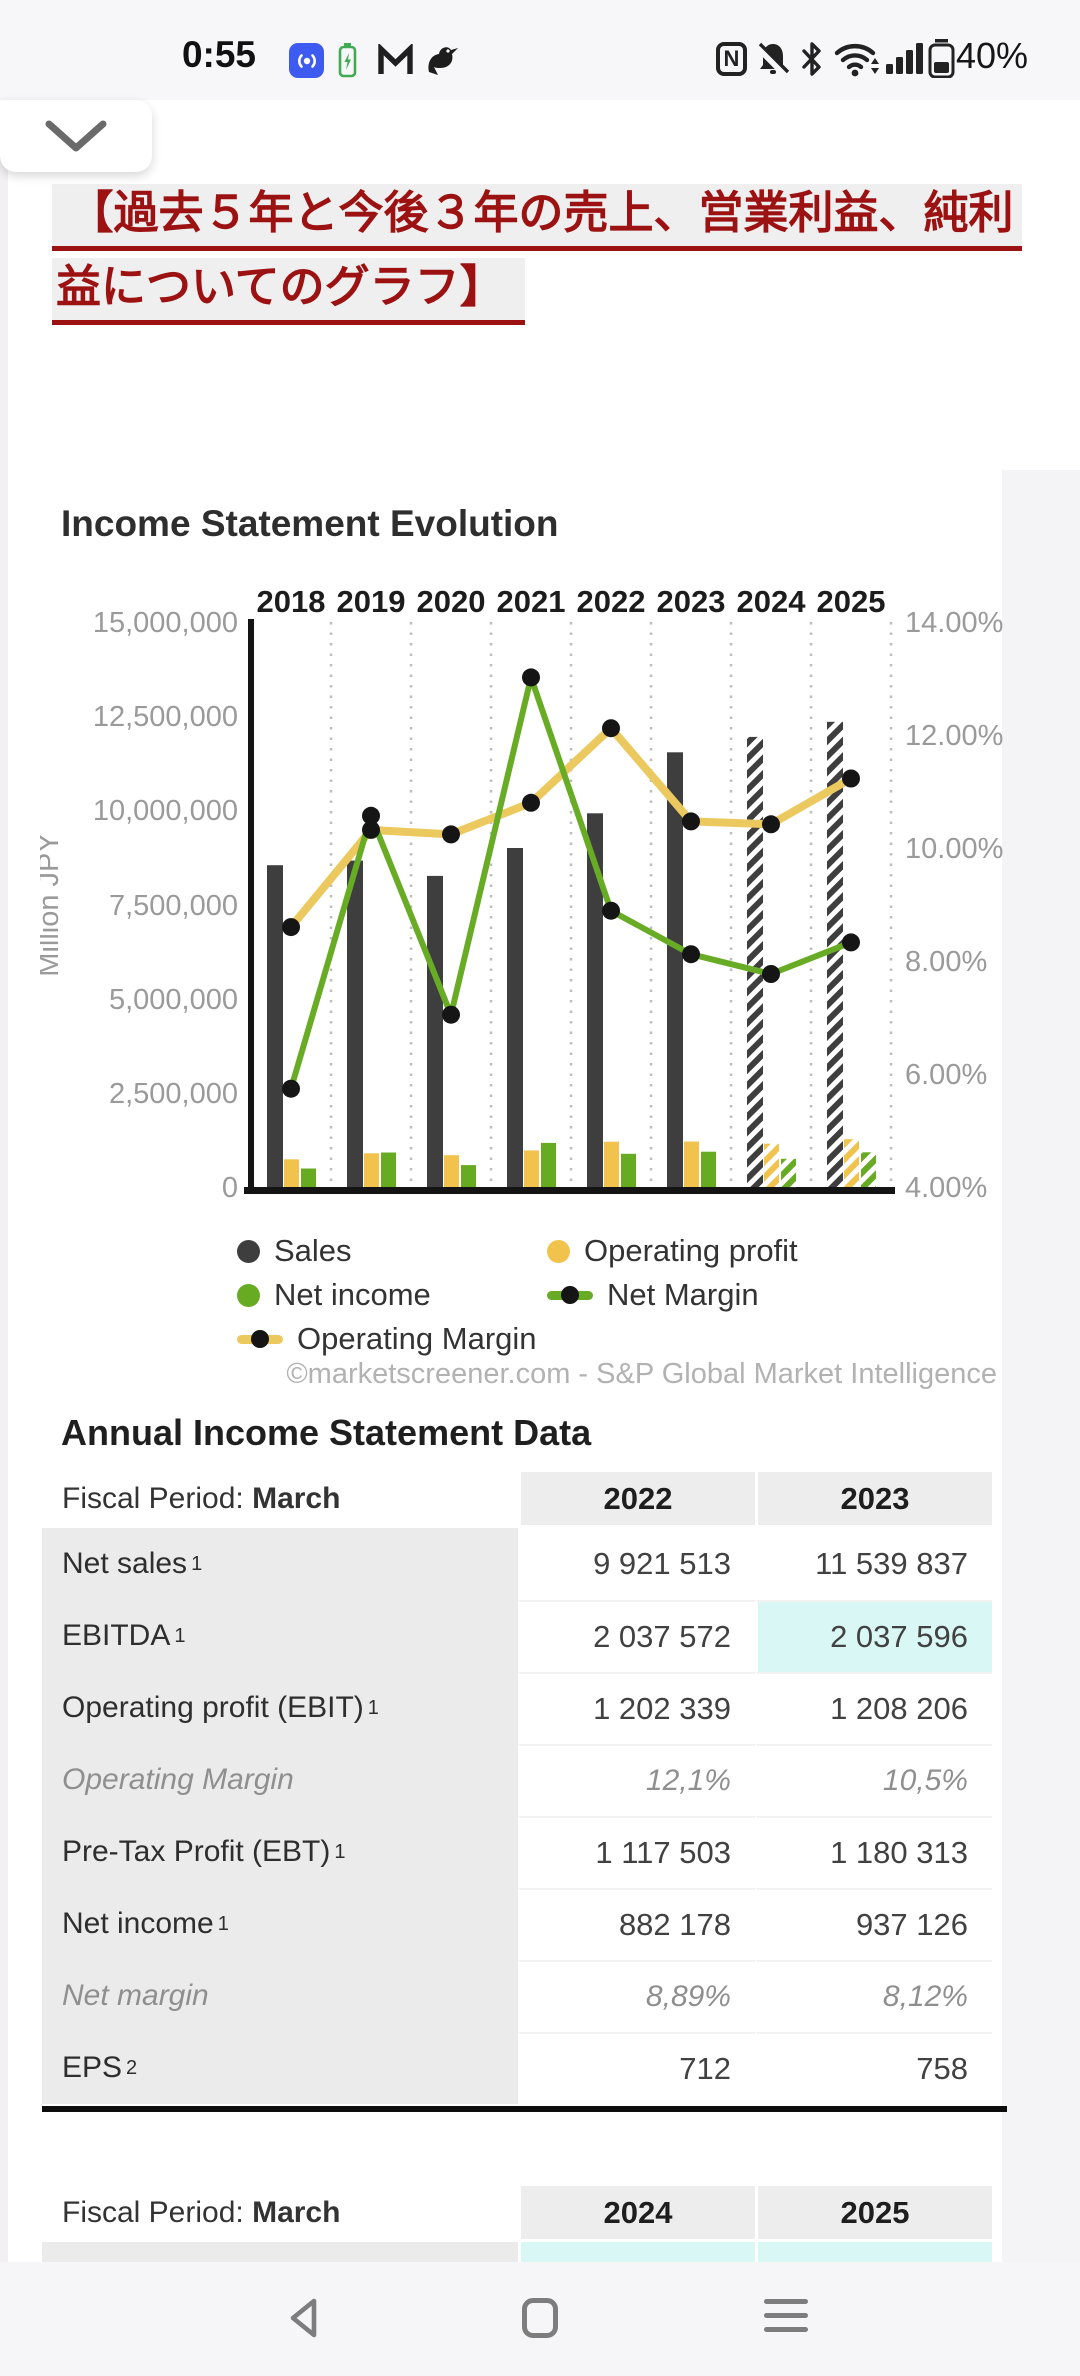  Describe the element at coordinates (570, 1294) in the screenshot. I see `net-margin-swatch` at that location.